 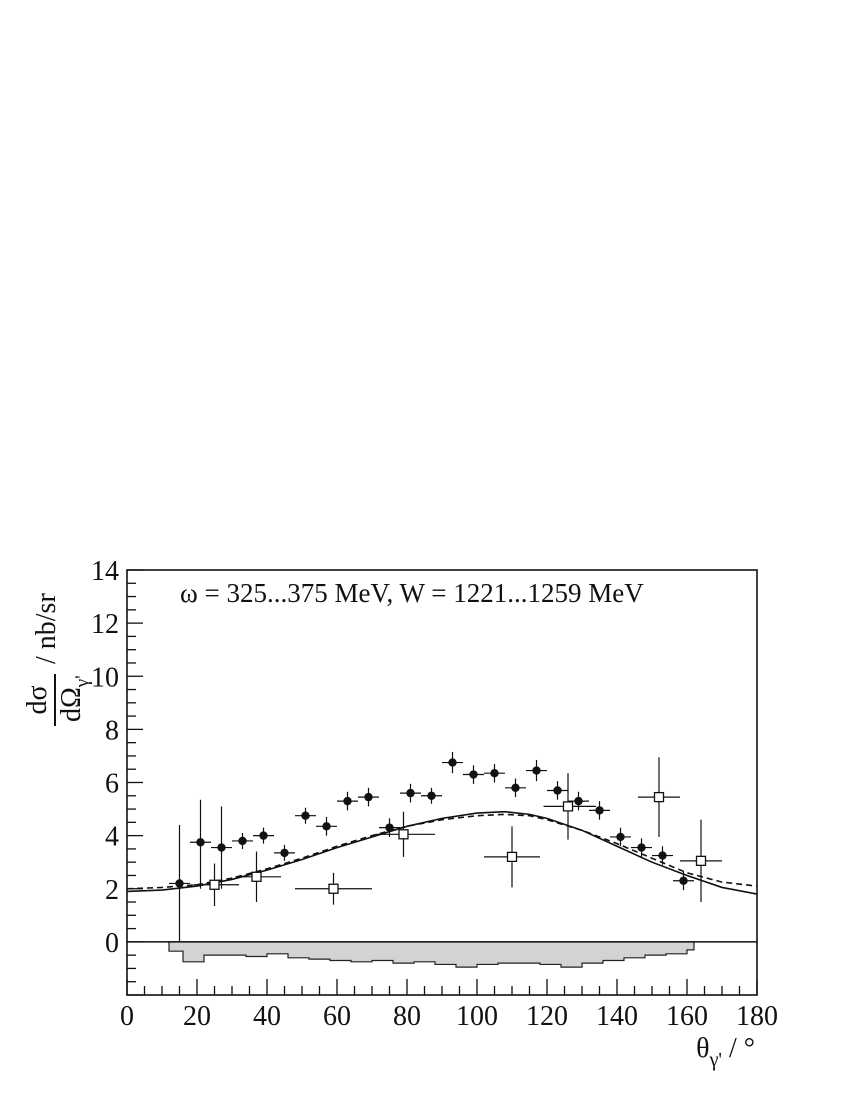 I want to click on y-axis-title: dσ dΩγ' / nb/sr, so click(x=57, y=659).